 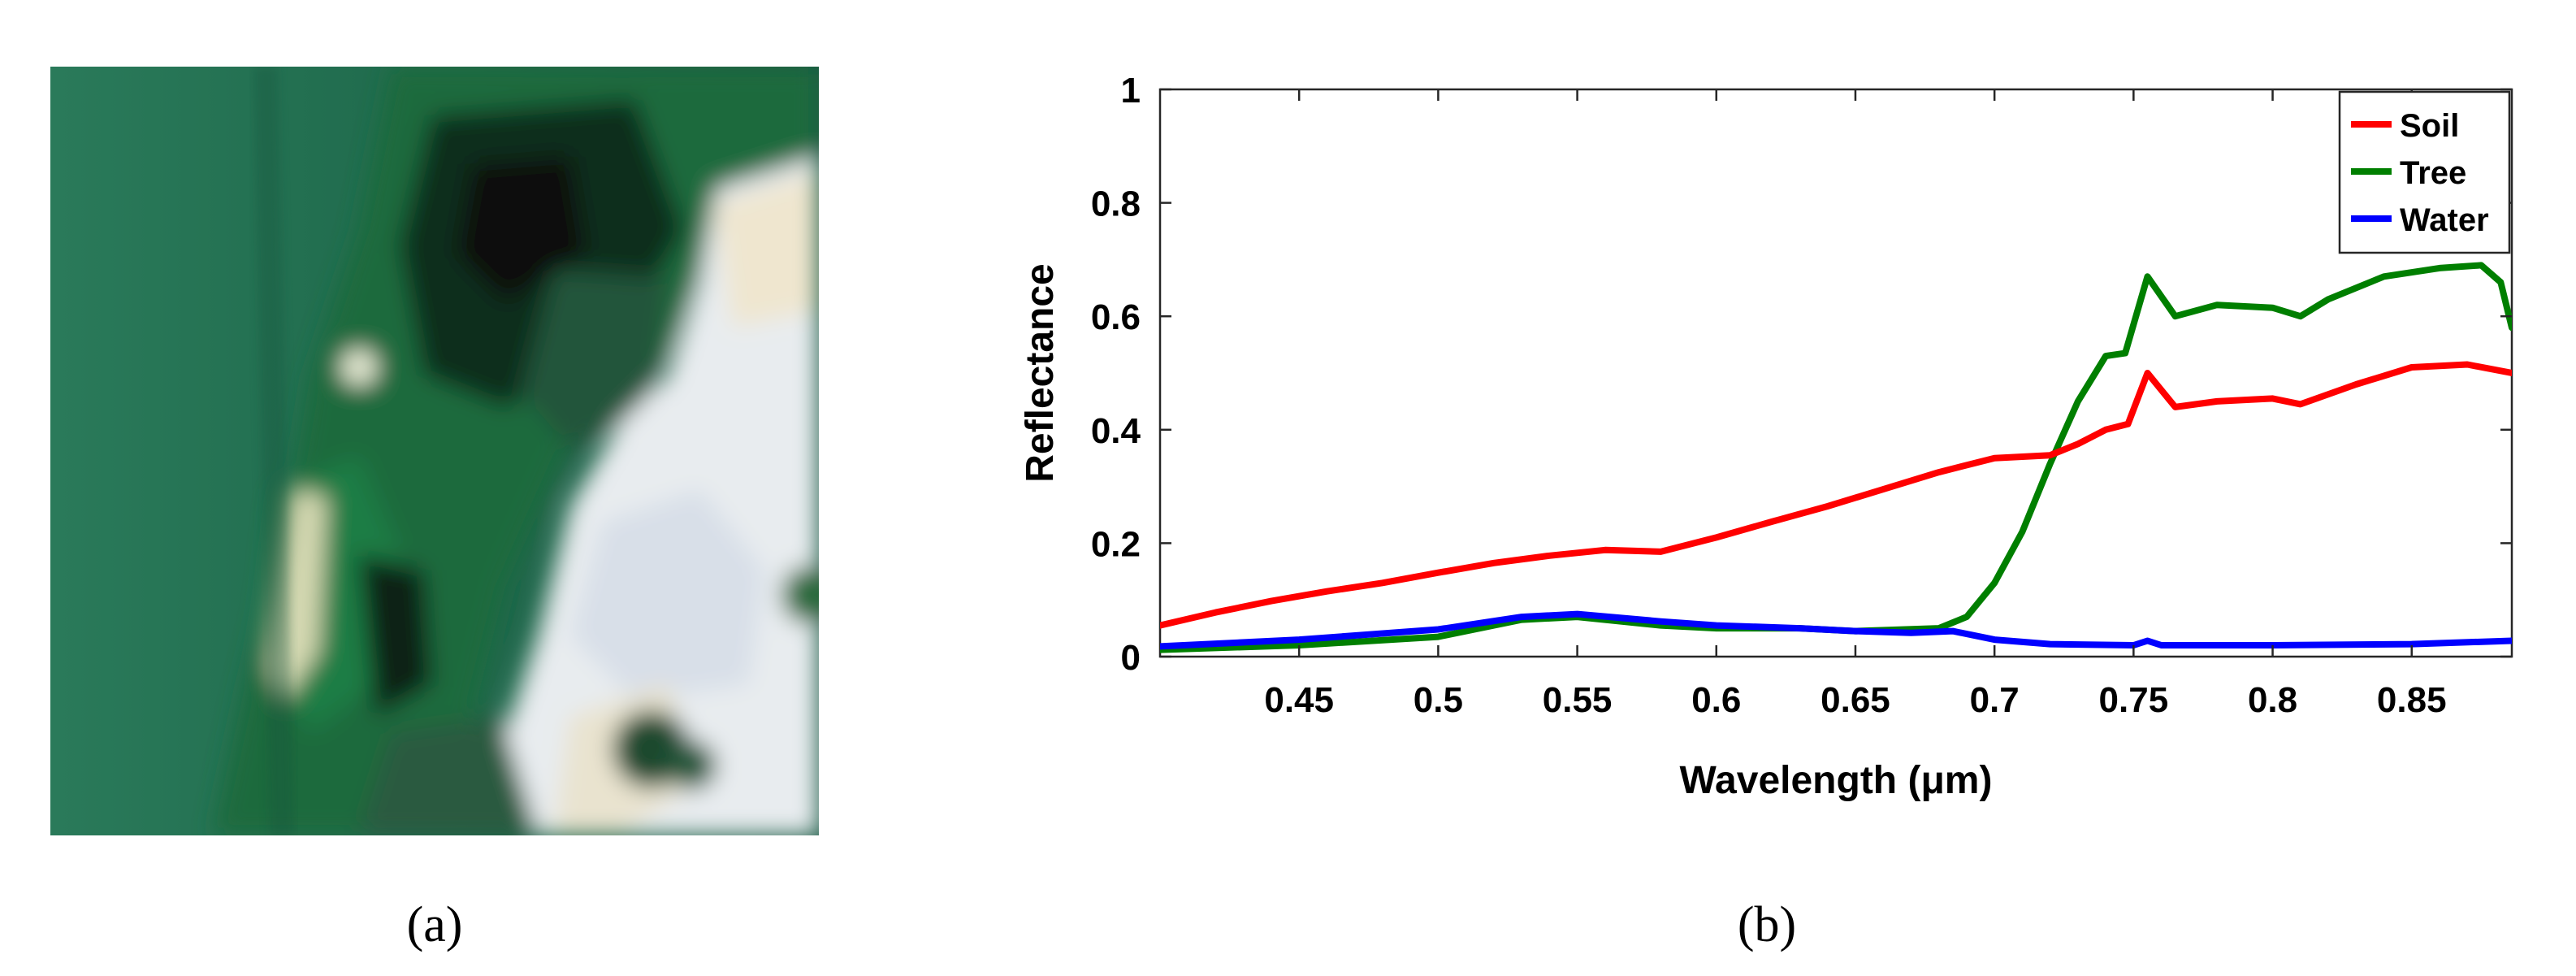 What do you see at coordinates (1131, 658) in the screenshot?
I see `y-tick-label: 0` at bounding box center [1131, 658].